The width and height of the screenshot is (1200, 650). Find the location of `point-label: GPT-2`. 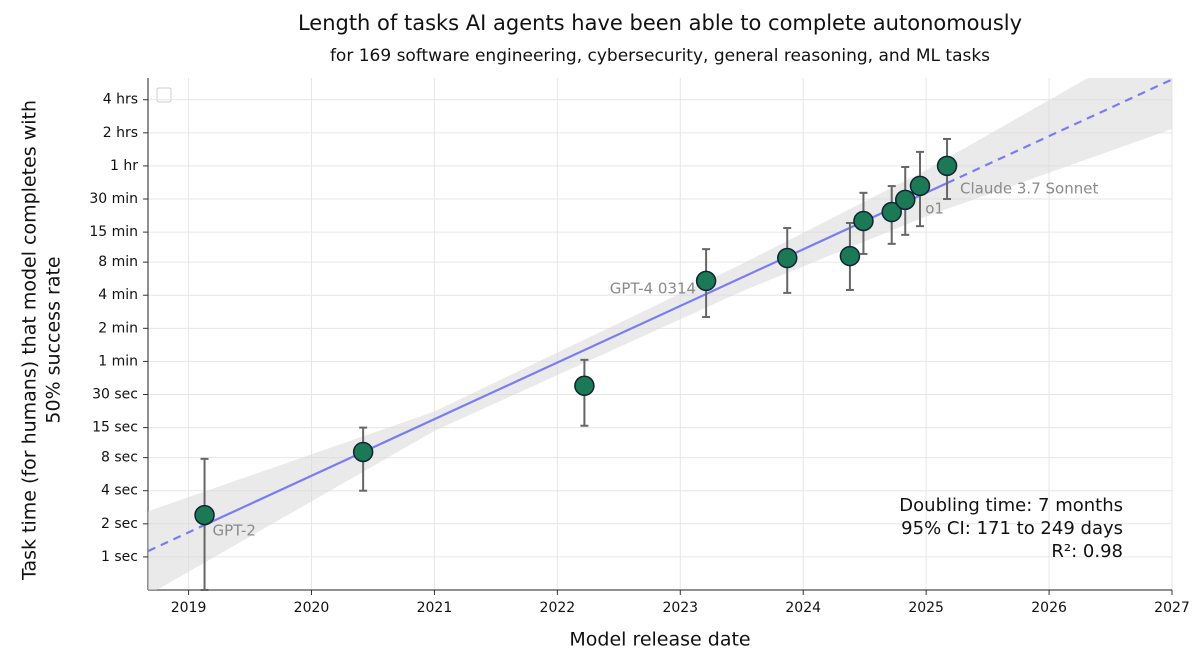

point-label: GPT-2 is located at coordinates (234, 531).